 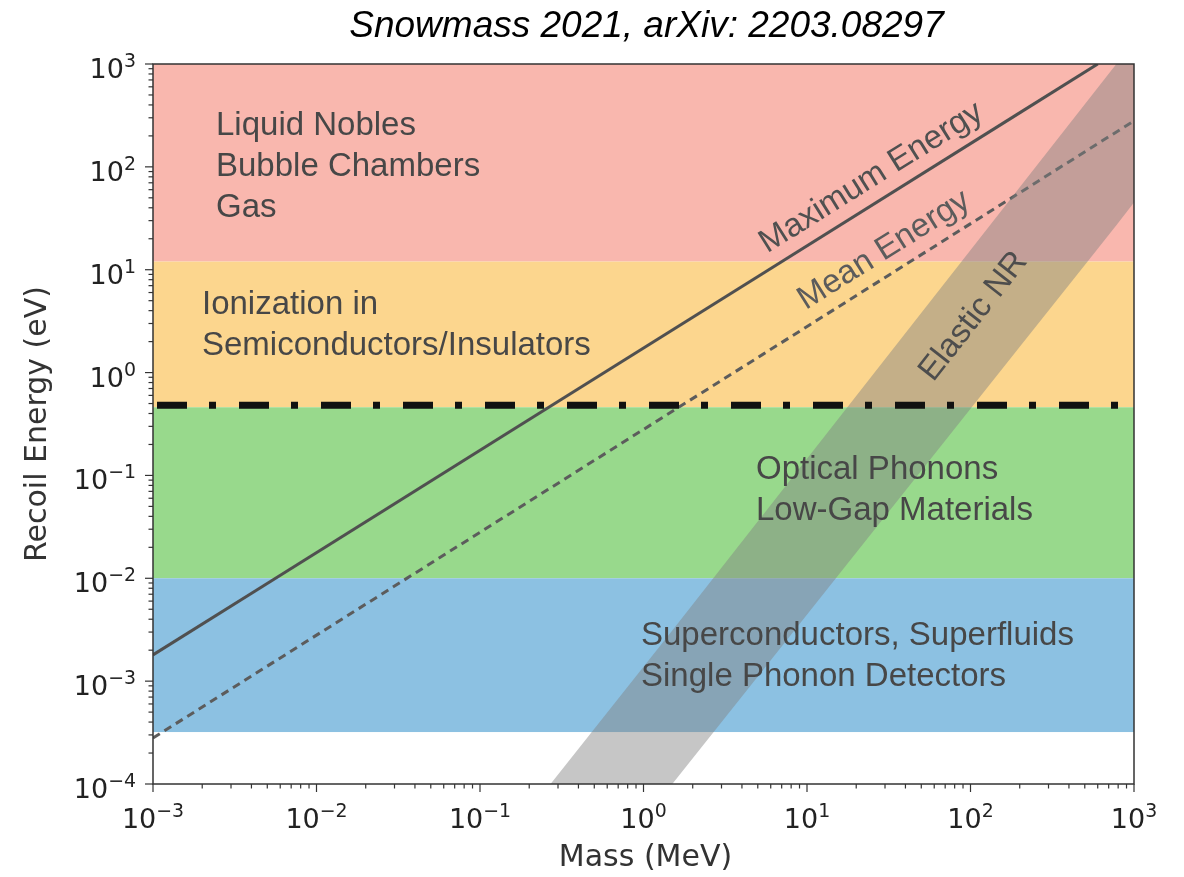 I want to click on x-tick-label: 10$^{0}$, so click(x=643, y=816).